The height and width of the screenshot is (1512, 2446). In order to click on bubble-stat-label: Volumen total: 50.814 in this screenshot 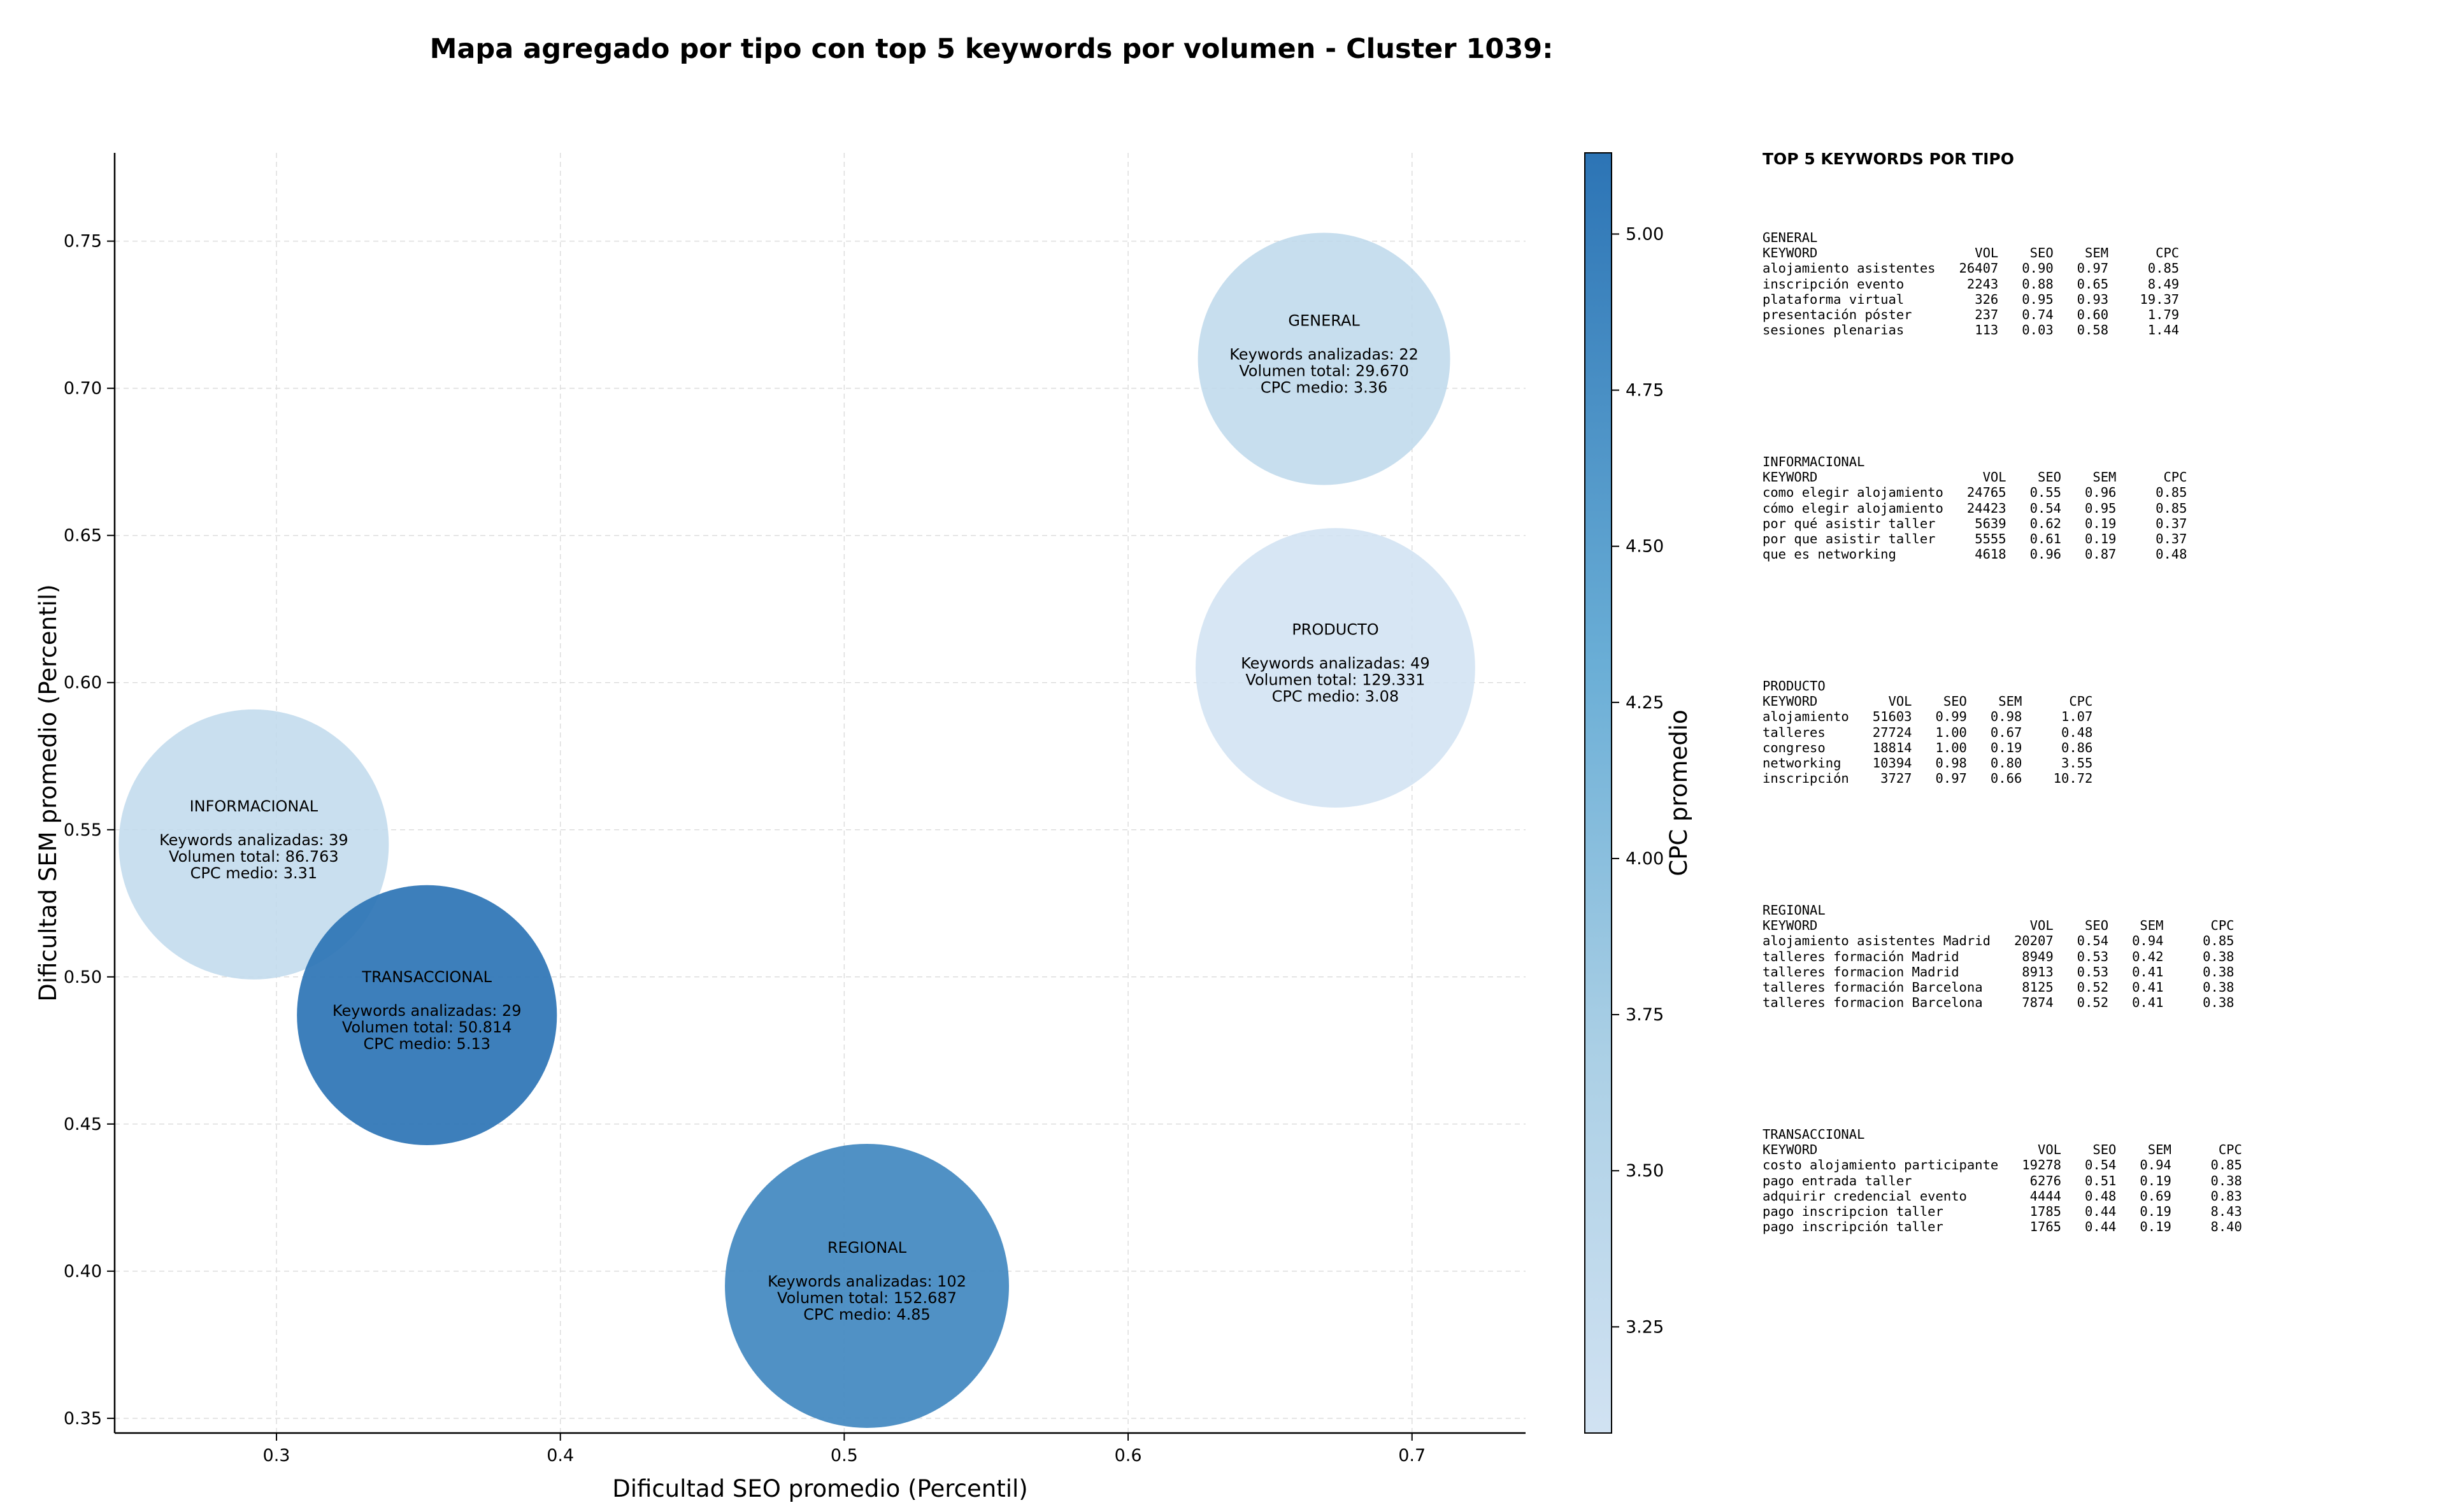, I will do `click(427, 1027)`.